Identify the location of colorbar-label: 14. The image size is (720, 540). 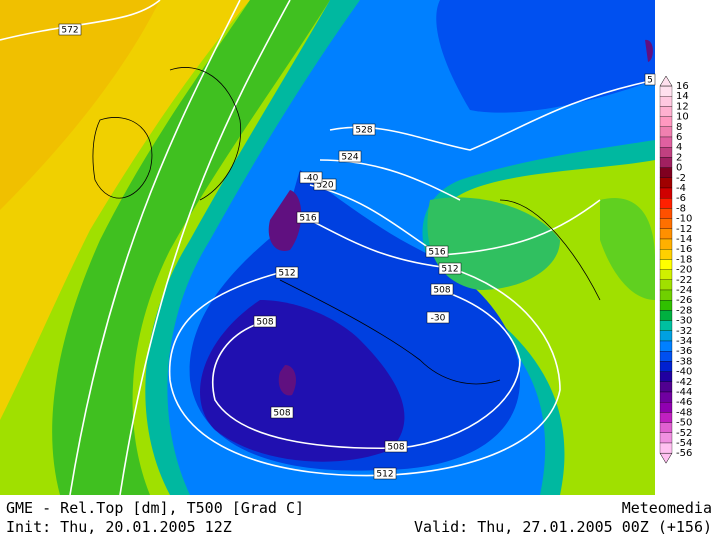
(682, 96).